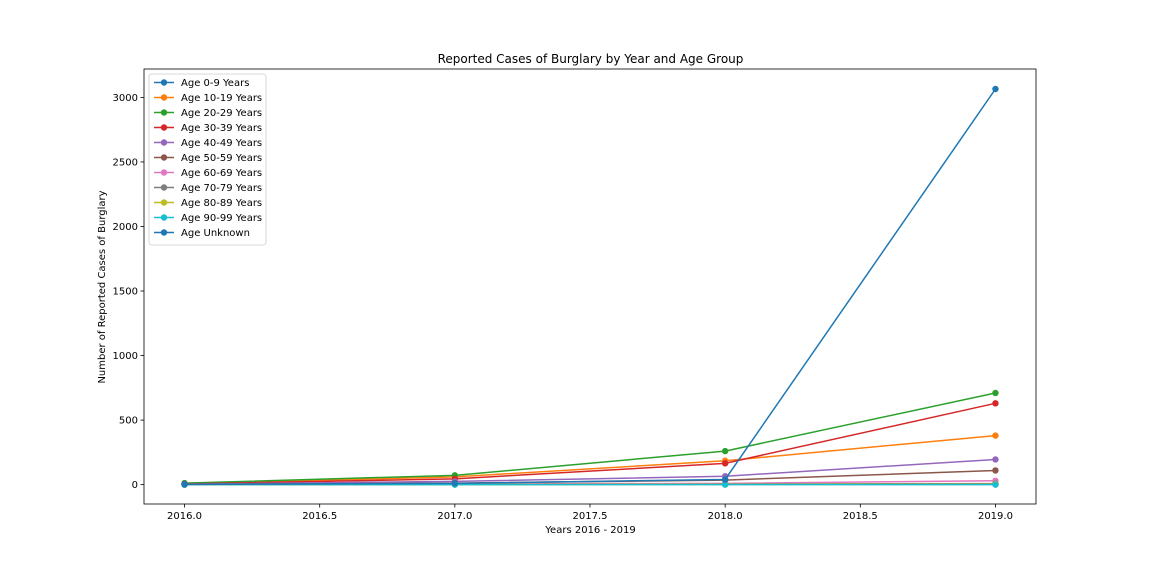 Image resolution: width=1152 pixels, height=576 pixels. Describe the element at coordinates (590, 516) in the screenshot. I see `x-tick-label: 2017.5` at that location.